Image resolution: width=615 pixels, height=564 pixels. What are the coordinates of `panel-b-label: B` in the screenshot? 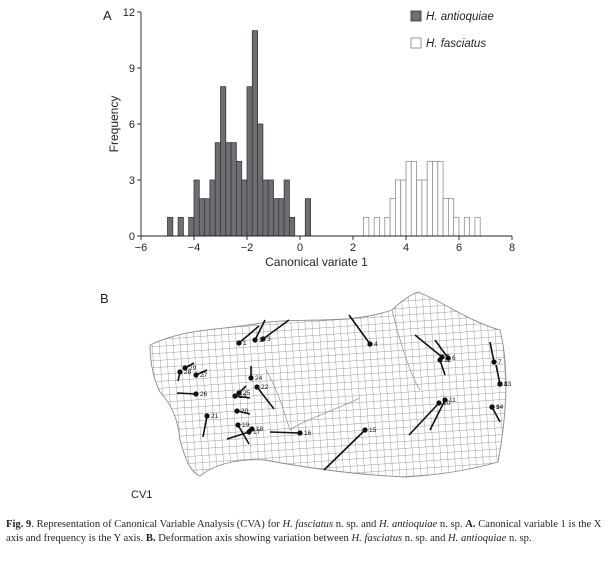 It's located at (104, 298).